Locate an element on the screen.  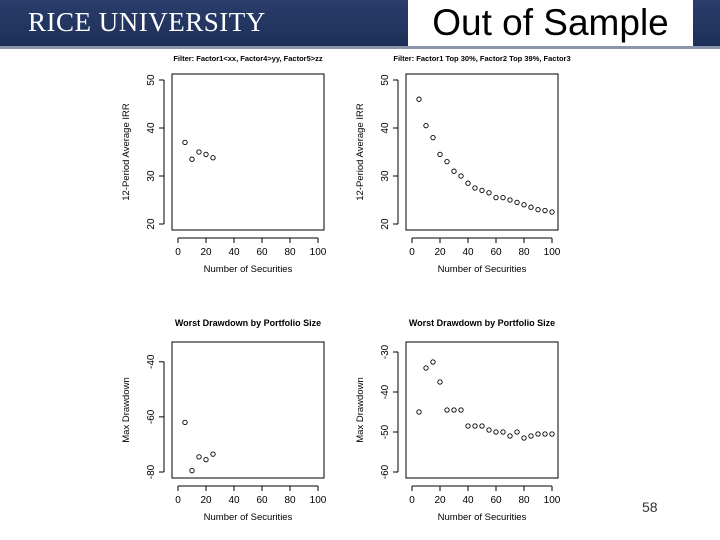
y-tick-label: -50 is located at coordinates (385, 431).